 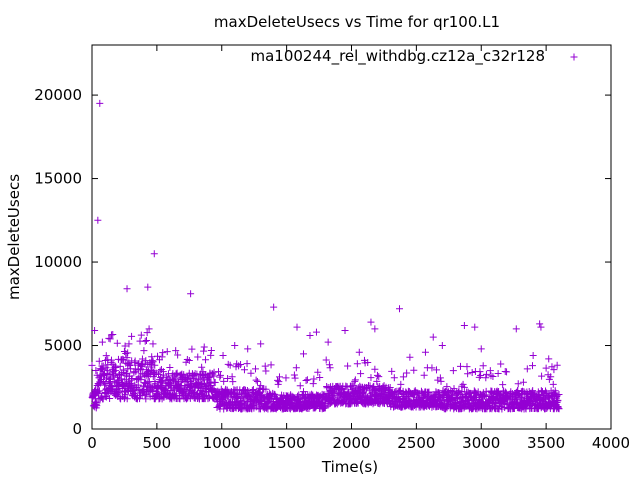 What do you see at coordinates (77, 429) in the screenshot?
I see `y-tick-label: 0` at bounding box center [77, 429].